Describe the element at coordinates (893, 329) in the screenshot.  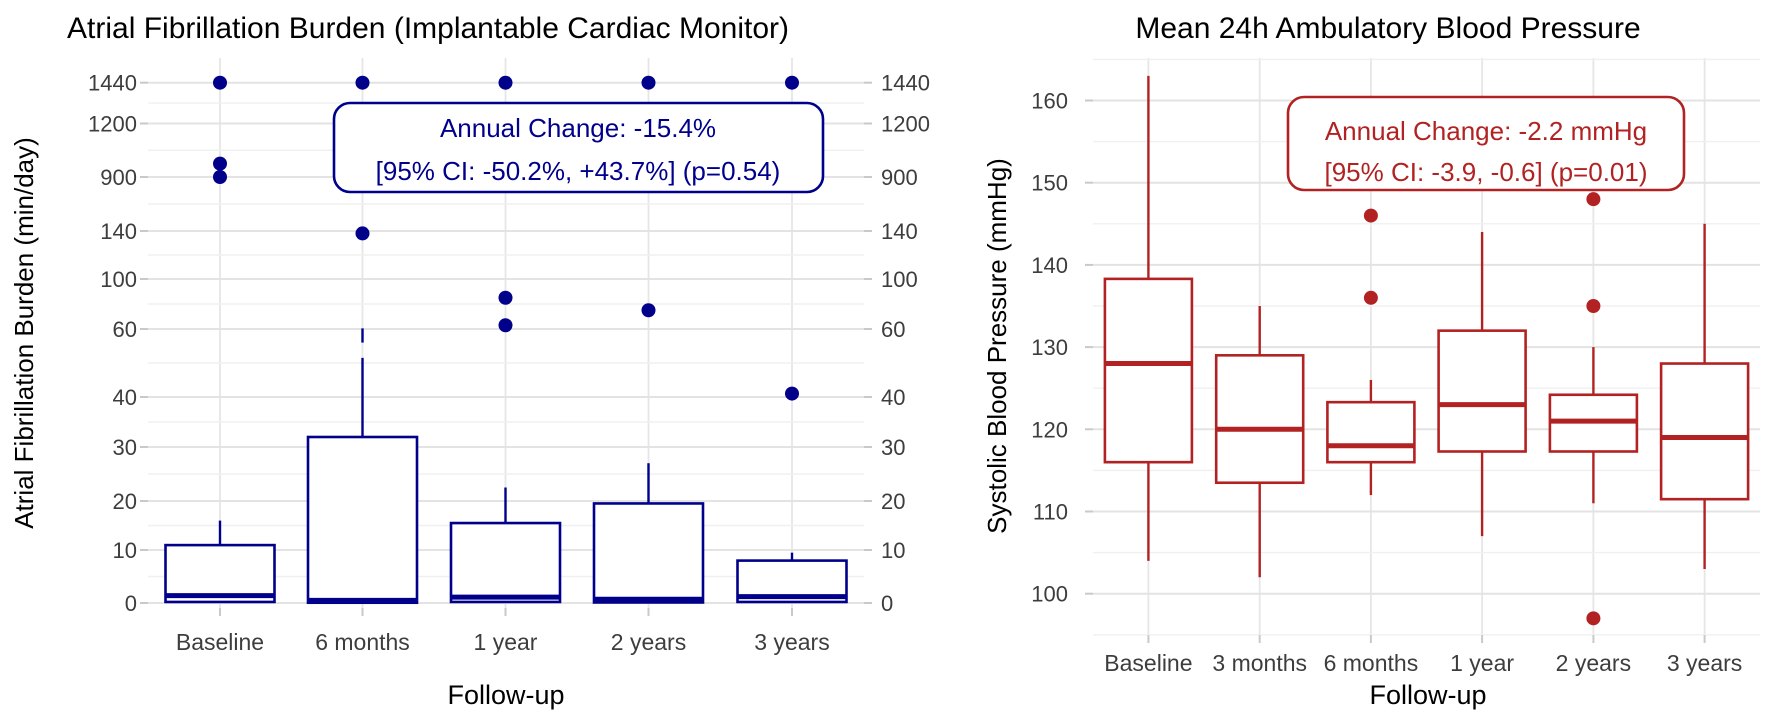
I see `y-tick-label-right: 60` at that location.